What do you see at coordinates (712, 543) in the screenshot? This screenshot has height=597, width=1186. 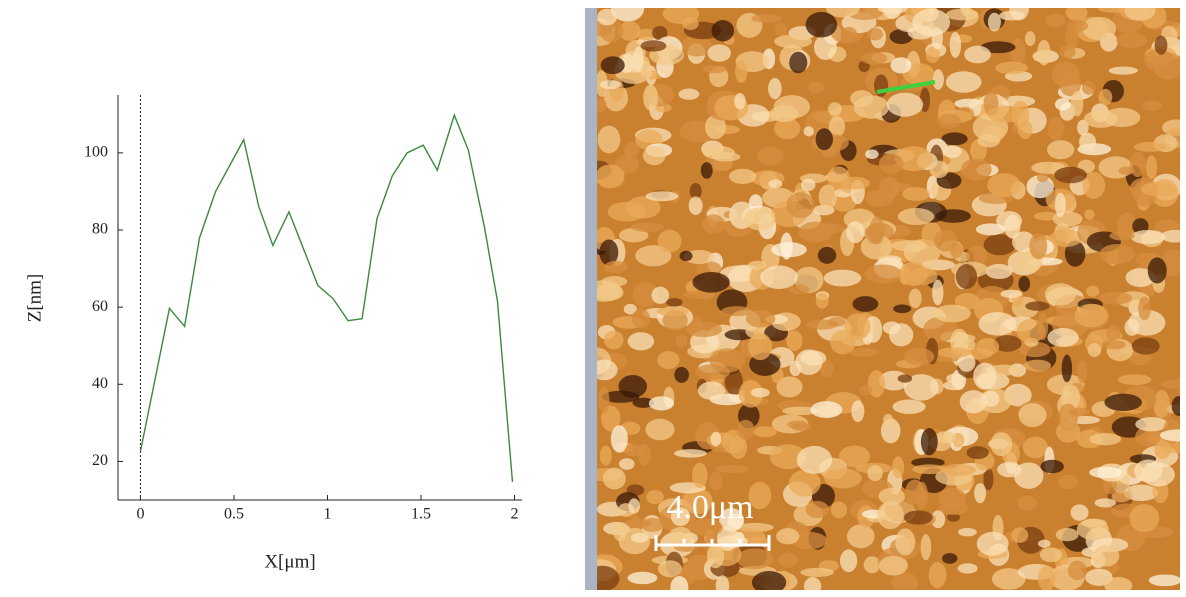 I see `scale-bar` at bounding box center [712, 543].